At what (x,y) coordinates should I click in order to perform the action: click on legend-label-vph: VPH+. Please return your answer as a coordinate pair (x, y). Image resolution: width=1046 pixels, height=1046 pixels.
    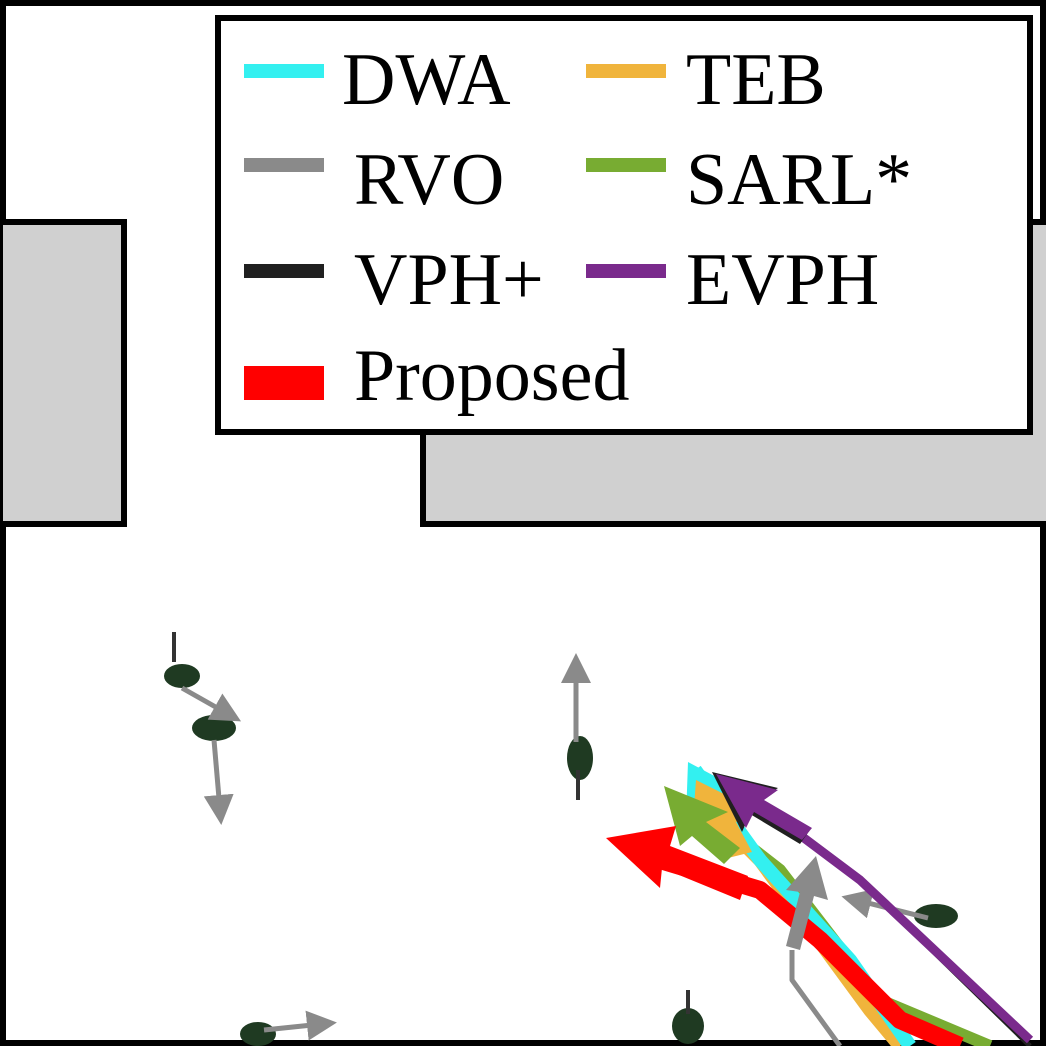
    Looking at the image, I should click on (449, 280).